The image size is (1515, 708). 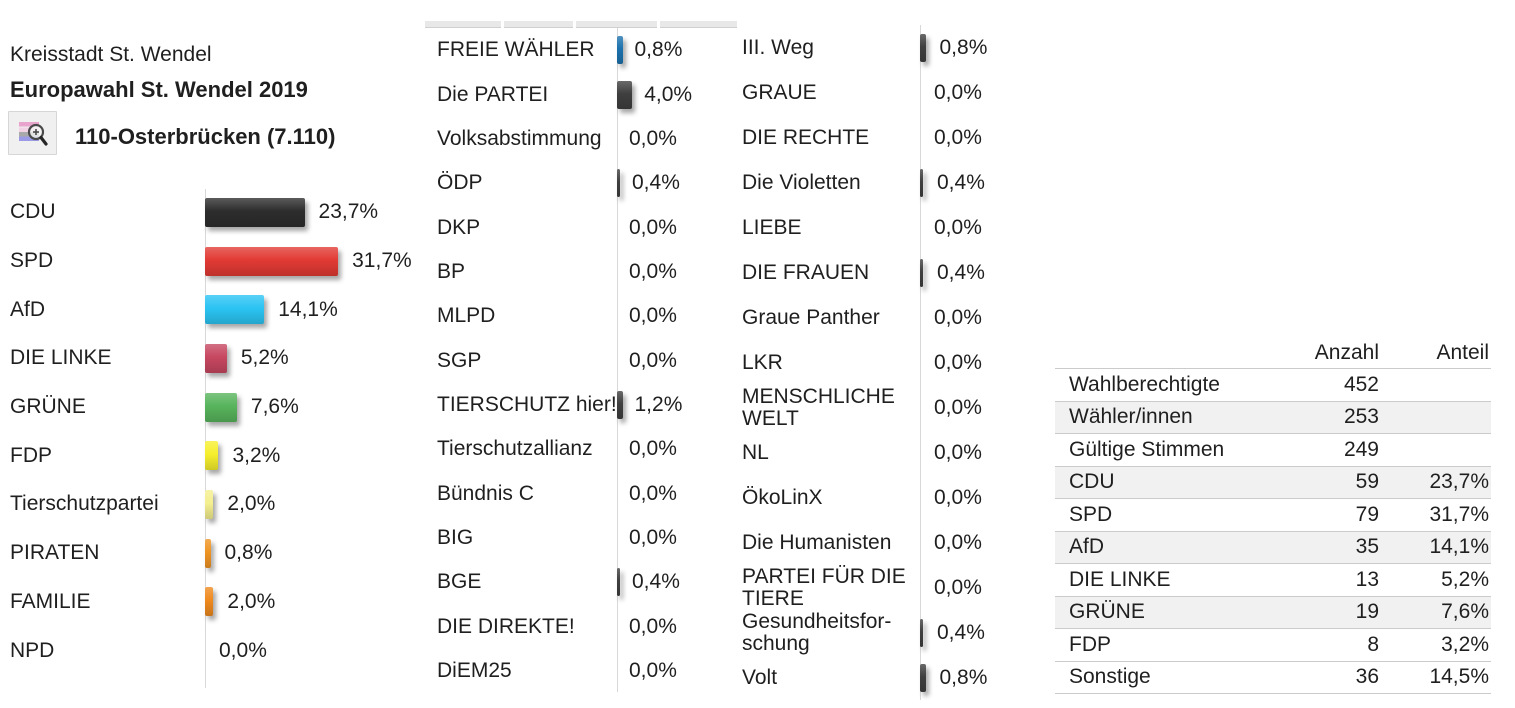 I want to click on party-label: CDU, so click(x=33, y=212).